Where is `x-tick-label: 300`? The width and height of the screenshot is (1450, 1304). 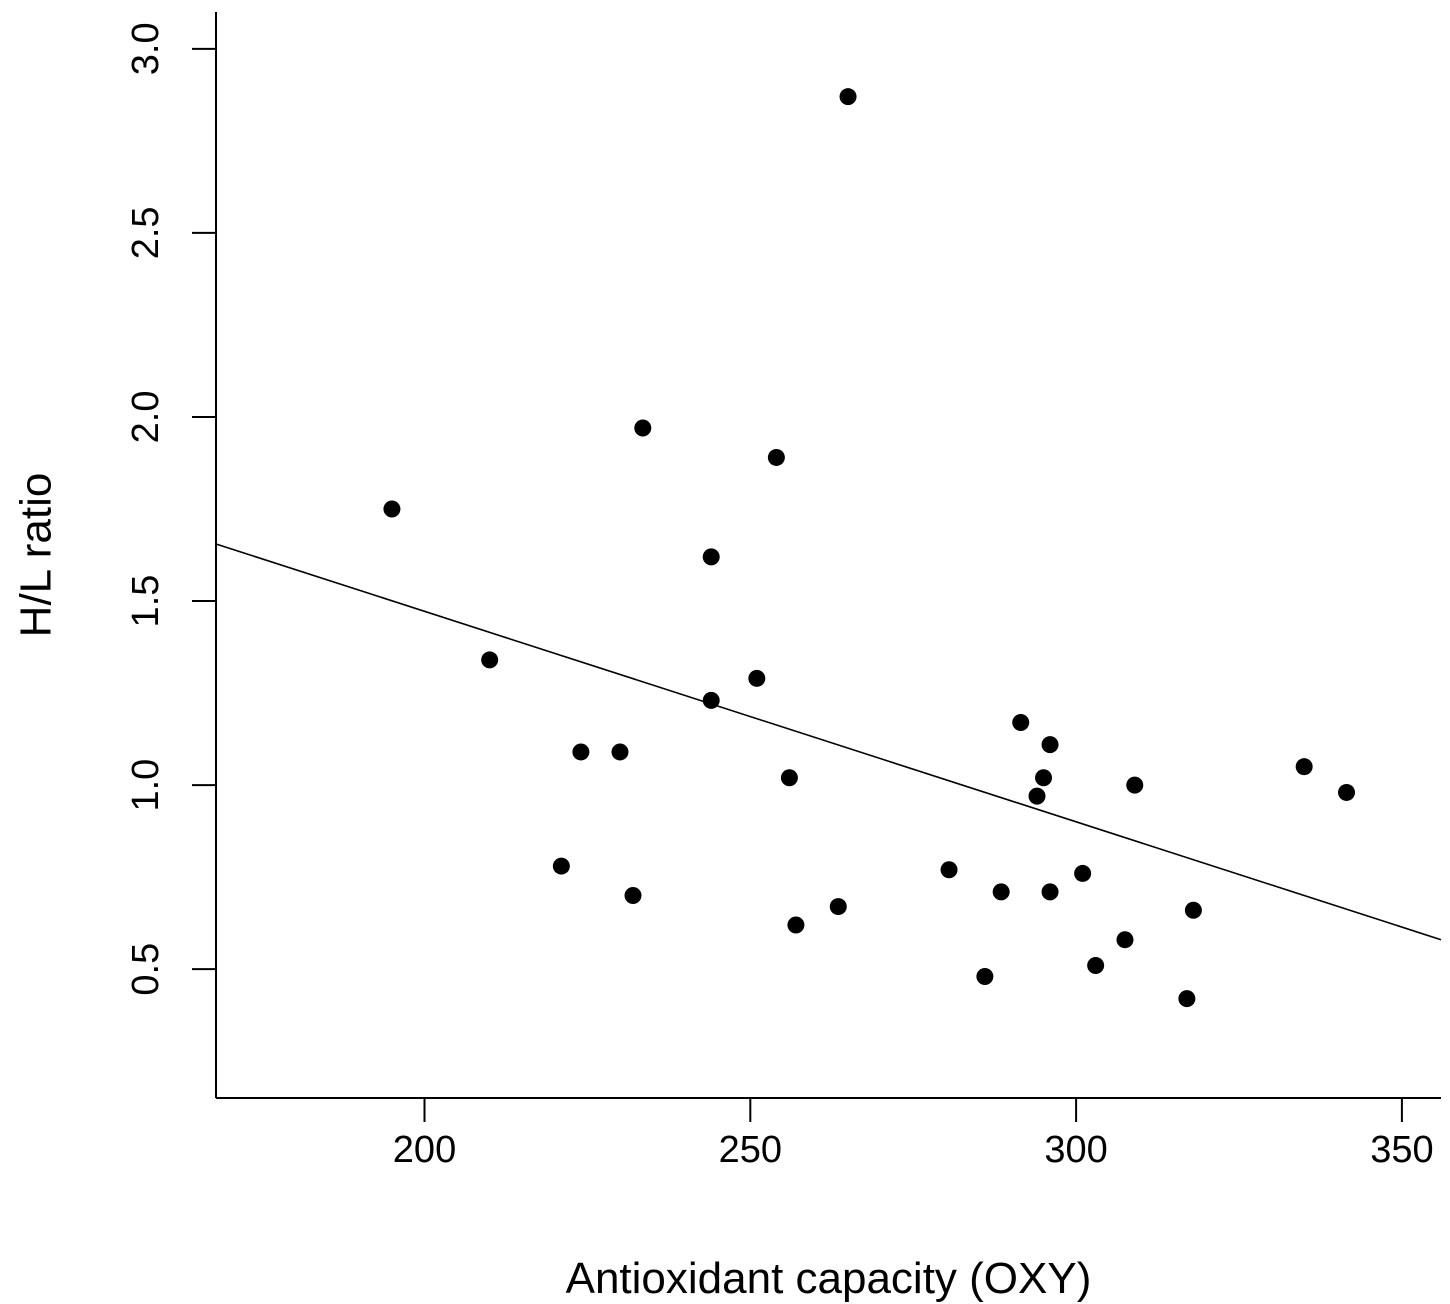 x-tick-label: 300 is located at coordinates (1075, 1150).